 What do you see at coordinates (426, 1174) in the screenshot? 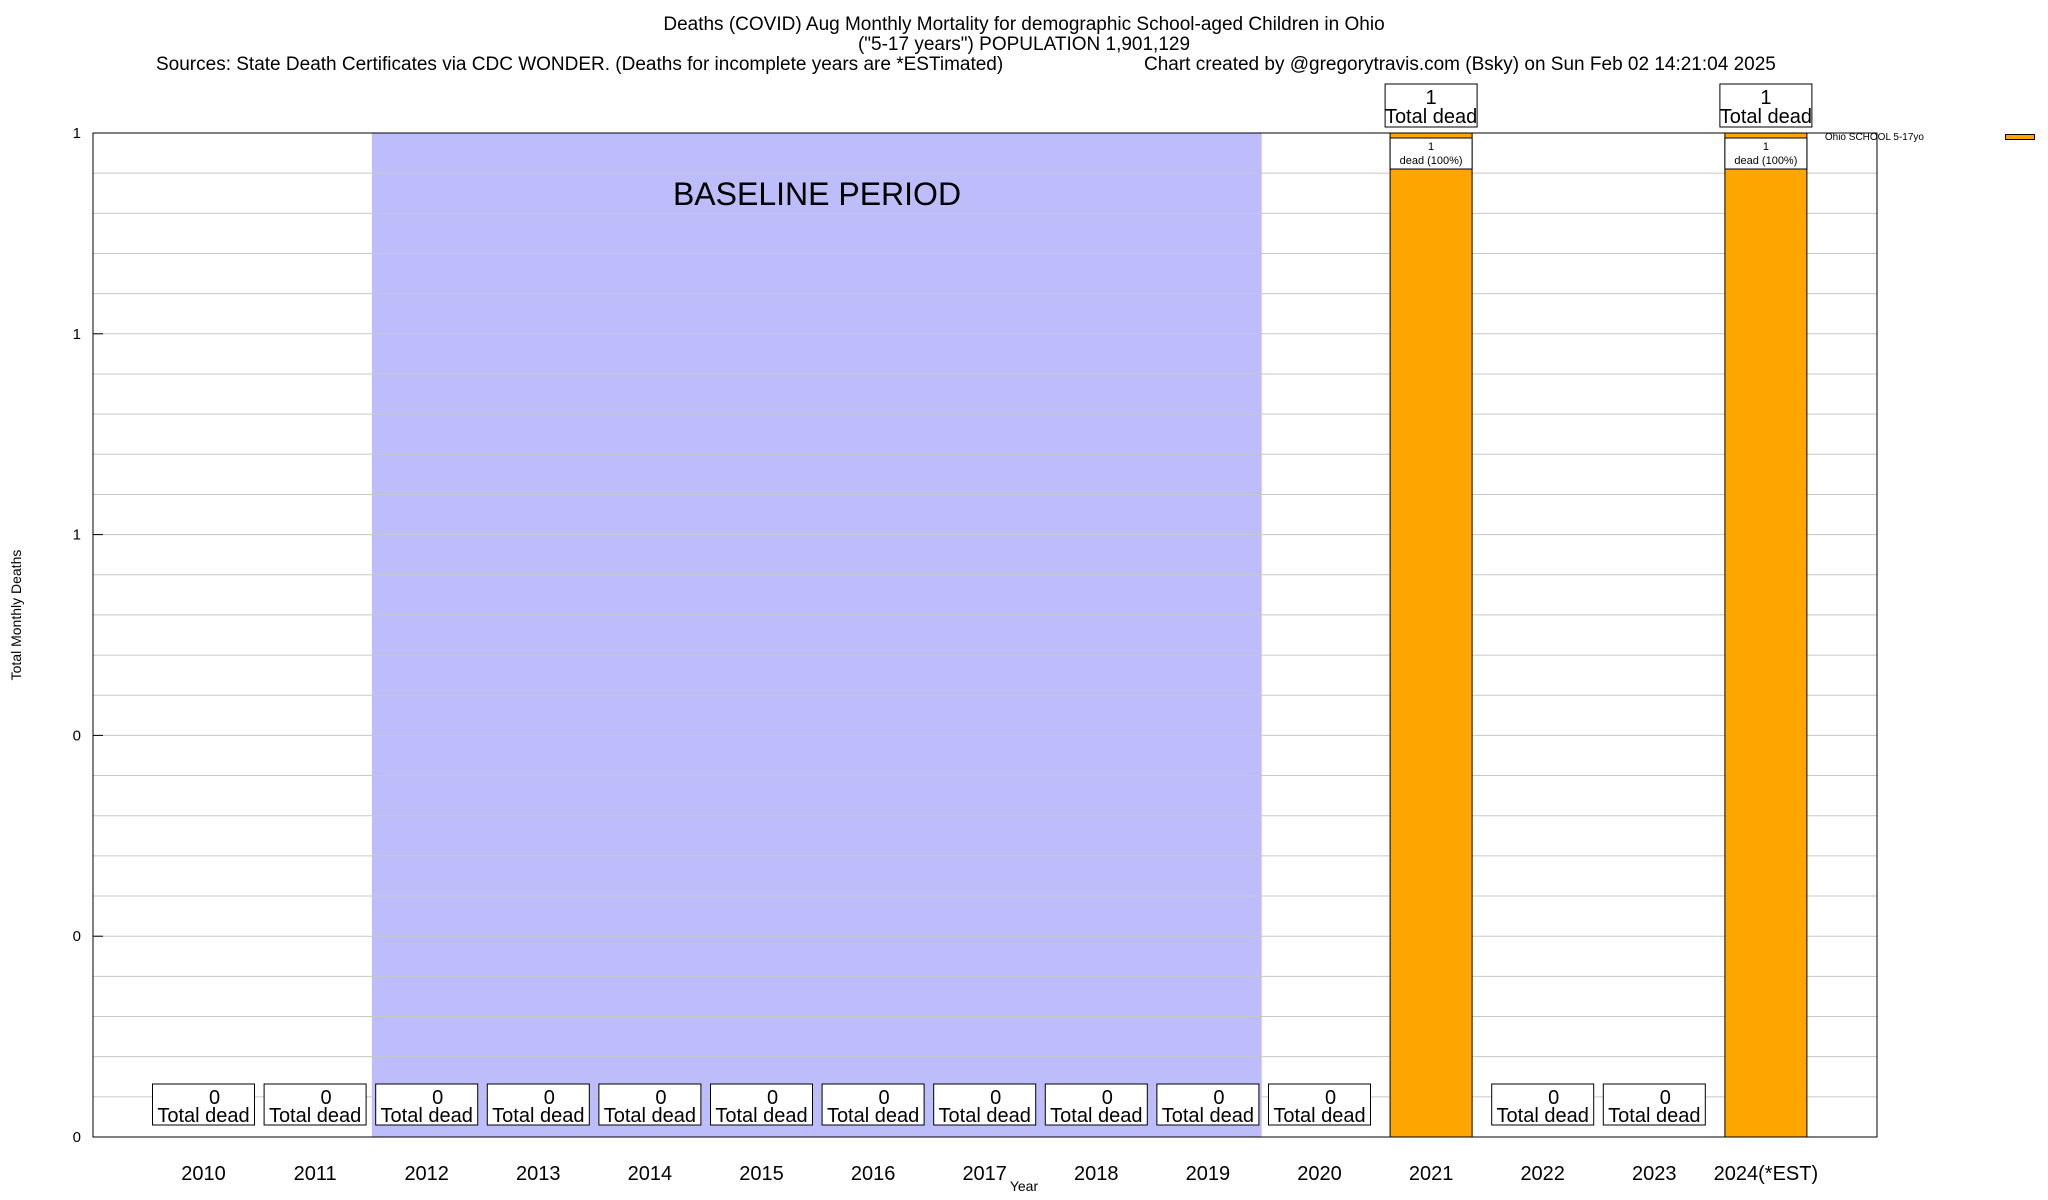
I see `x-tick-label: 2012` at bounding box center [426, 1174].